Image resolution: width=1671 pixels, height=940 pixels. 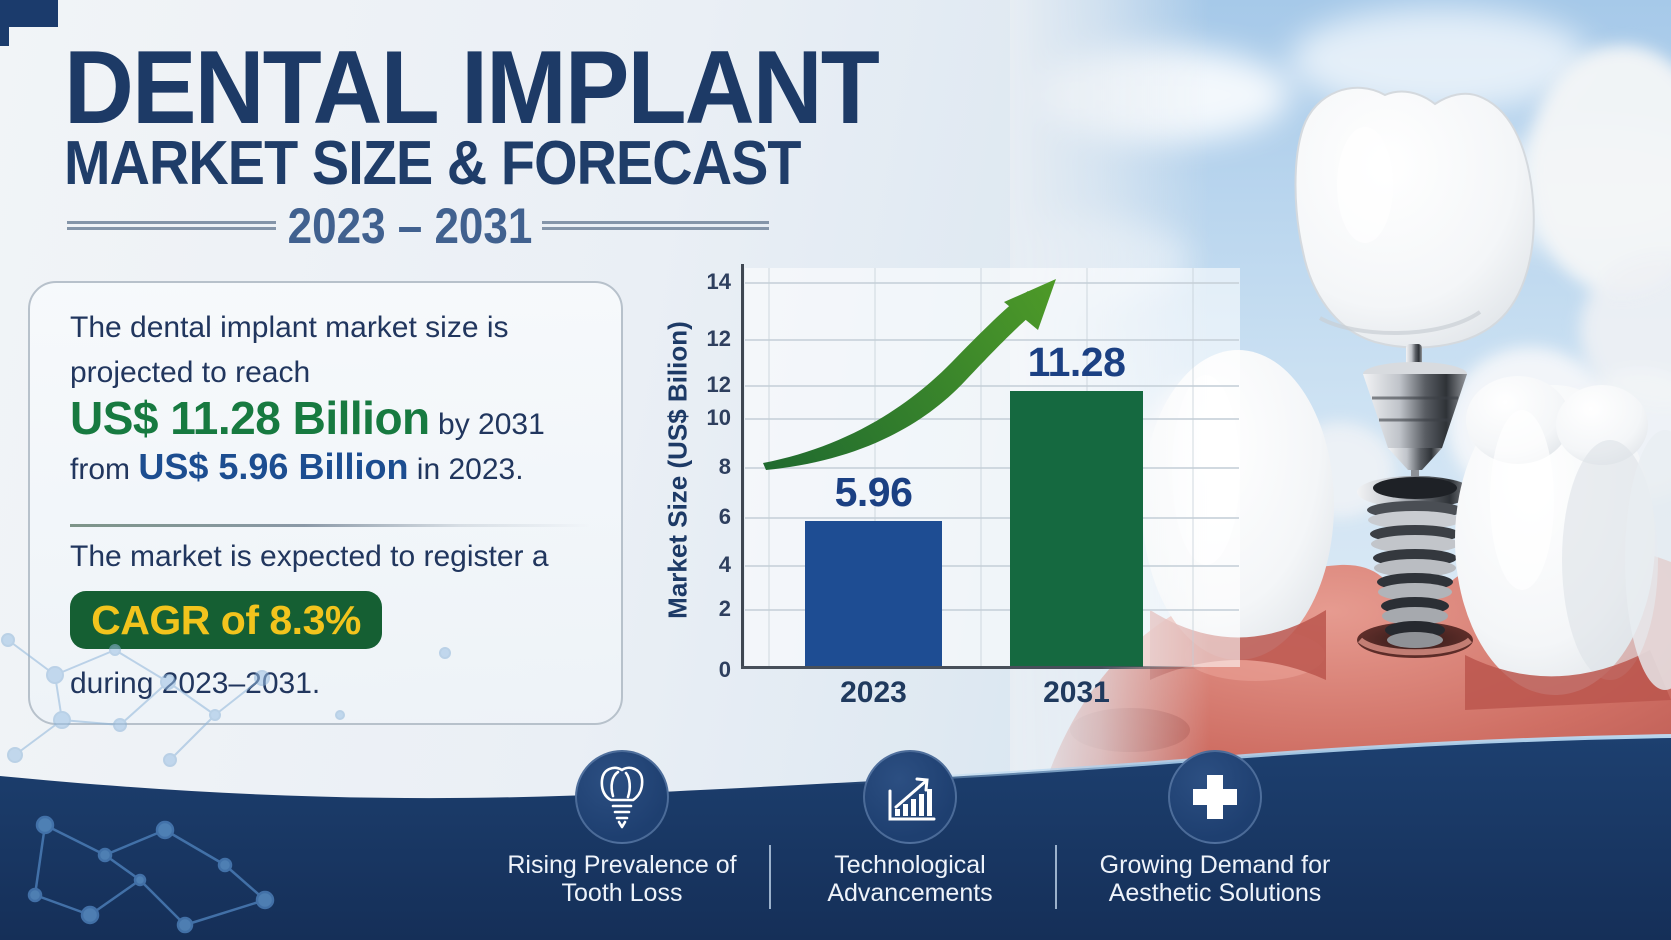 I want to click on projected-value-line: US$ 11.28 Billion by 2031, so click(x=307, y=418).